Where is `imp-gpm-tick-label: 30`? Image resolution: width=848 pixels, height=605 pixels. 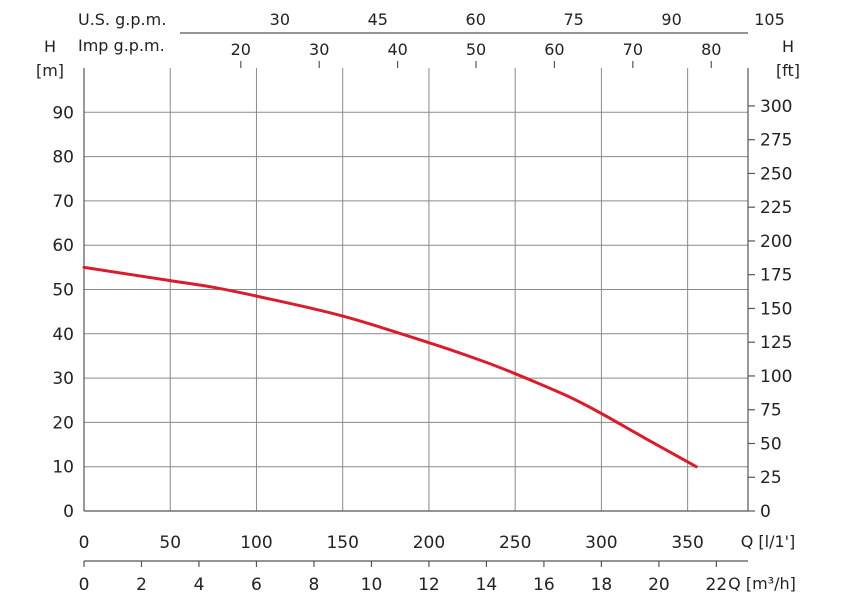
imp-gpm-tick-label: 30 is located at coordinates (319, 49).